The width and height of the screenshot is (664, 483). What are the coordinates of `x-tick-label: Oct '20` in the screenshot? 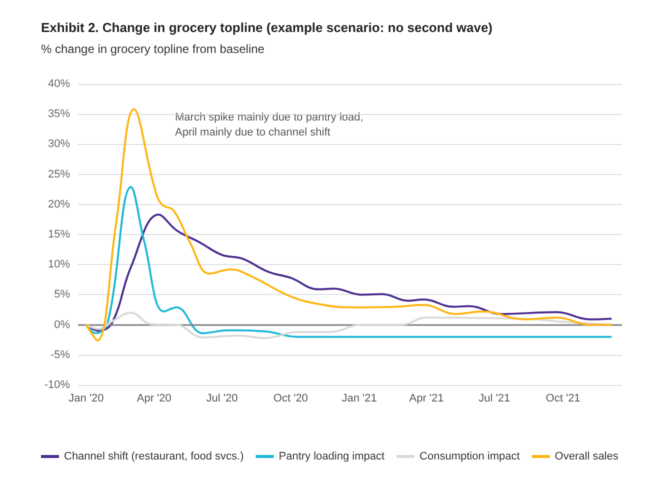 It's located at (290, 398).